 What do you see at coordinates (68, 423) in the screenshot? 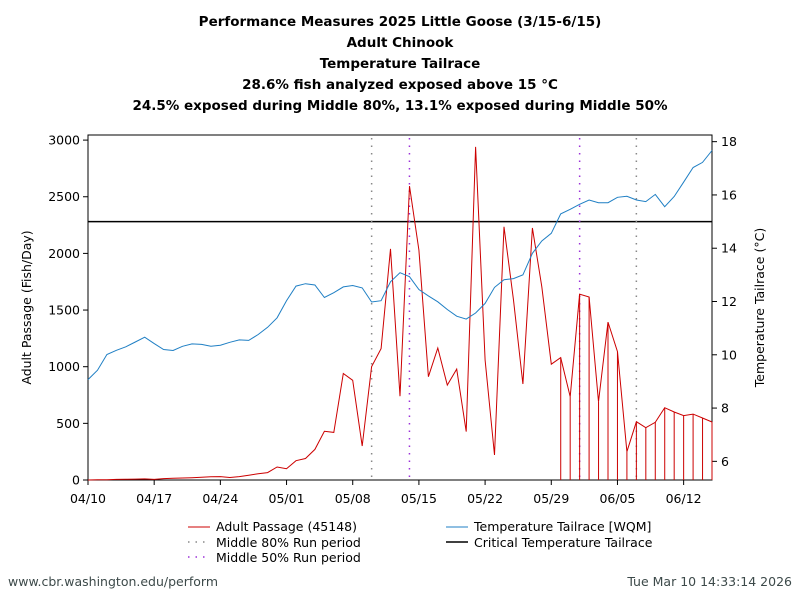
I see `left-axis-tick-label: 500` at bounding box center [68, 423].